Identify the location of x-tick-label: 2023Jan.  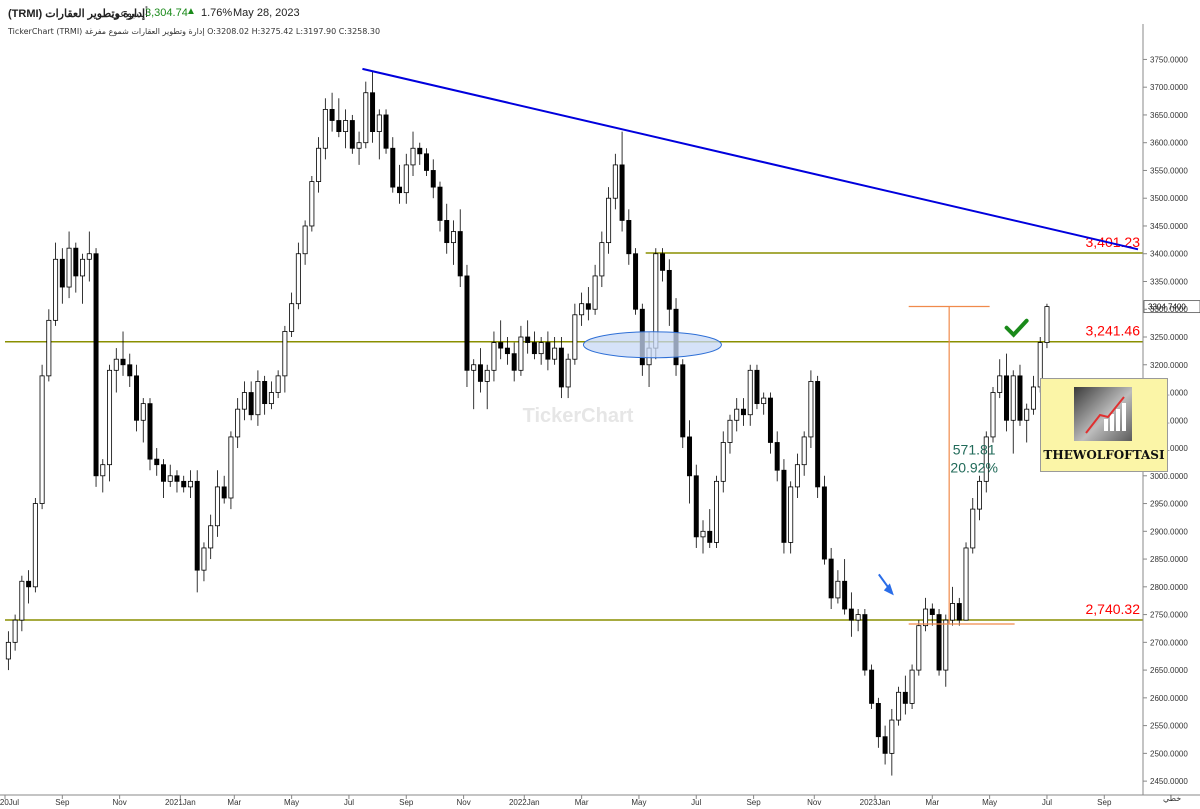
(875, 802).